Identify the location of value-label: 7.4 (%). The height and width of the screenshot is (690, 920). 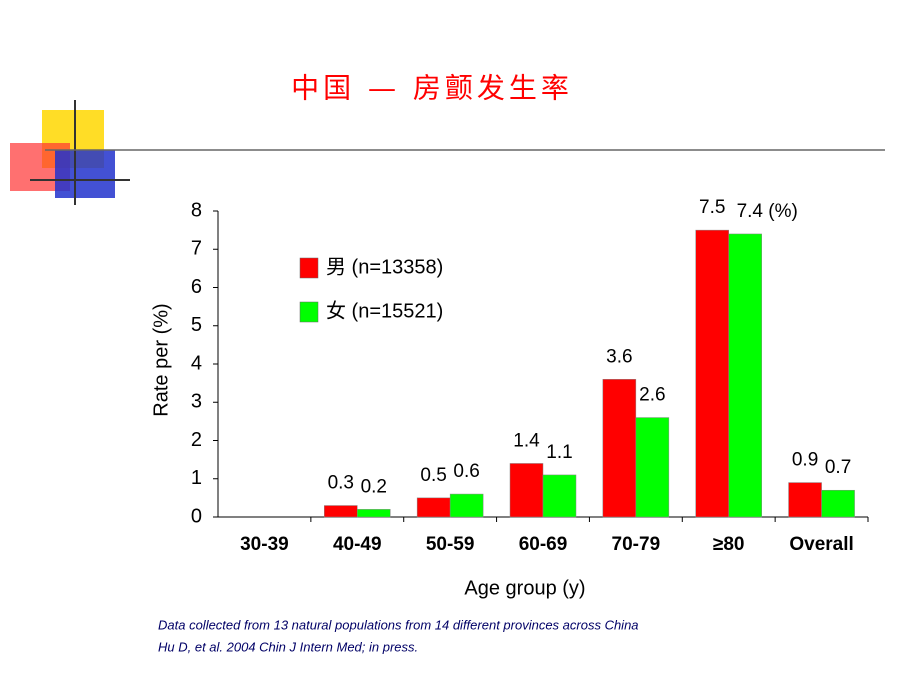
(767, 211).